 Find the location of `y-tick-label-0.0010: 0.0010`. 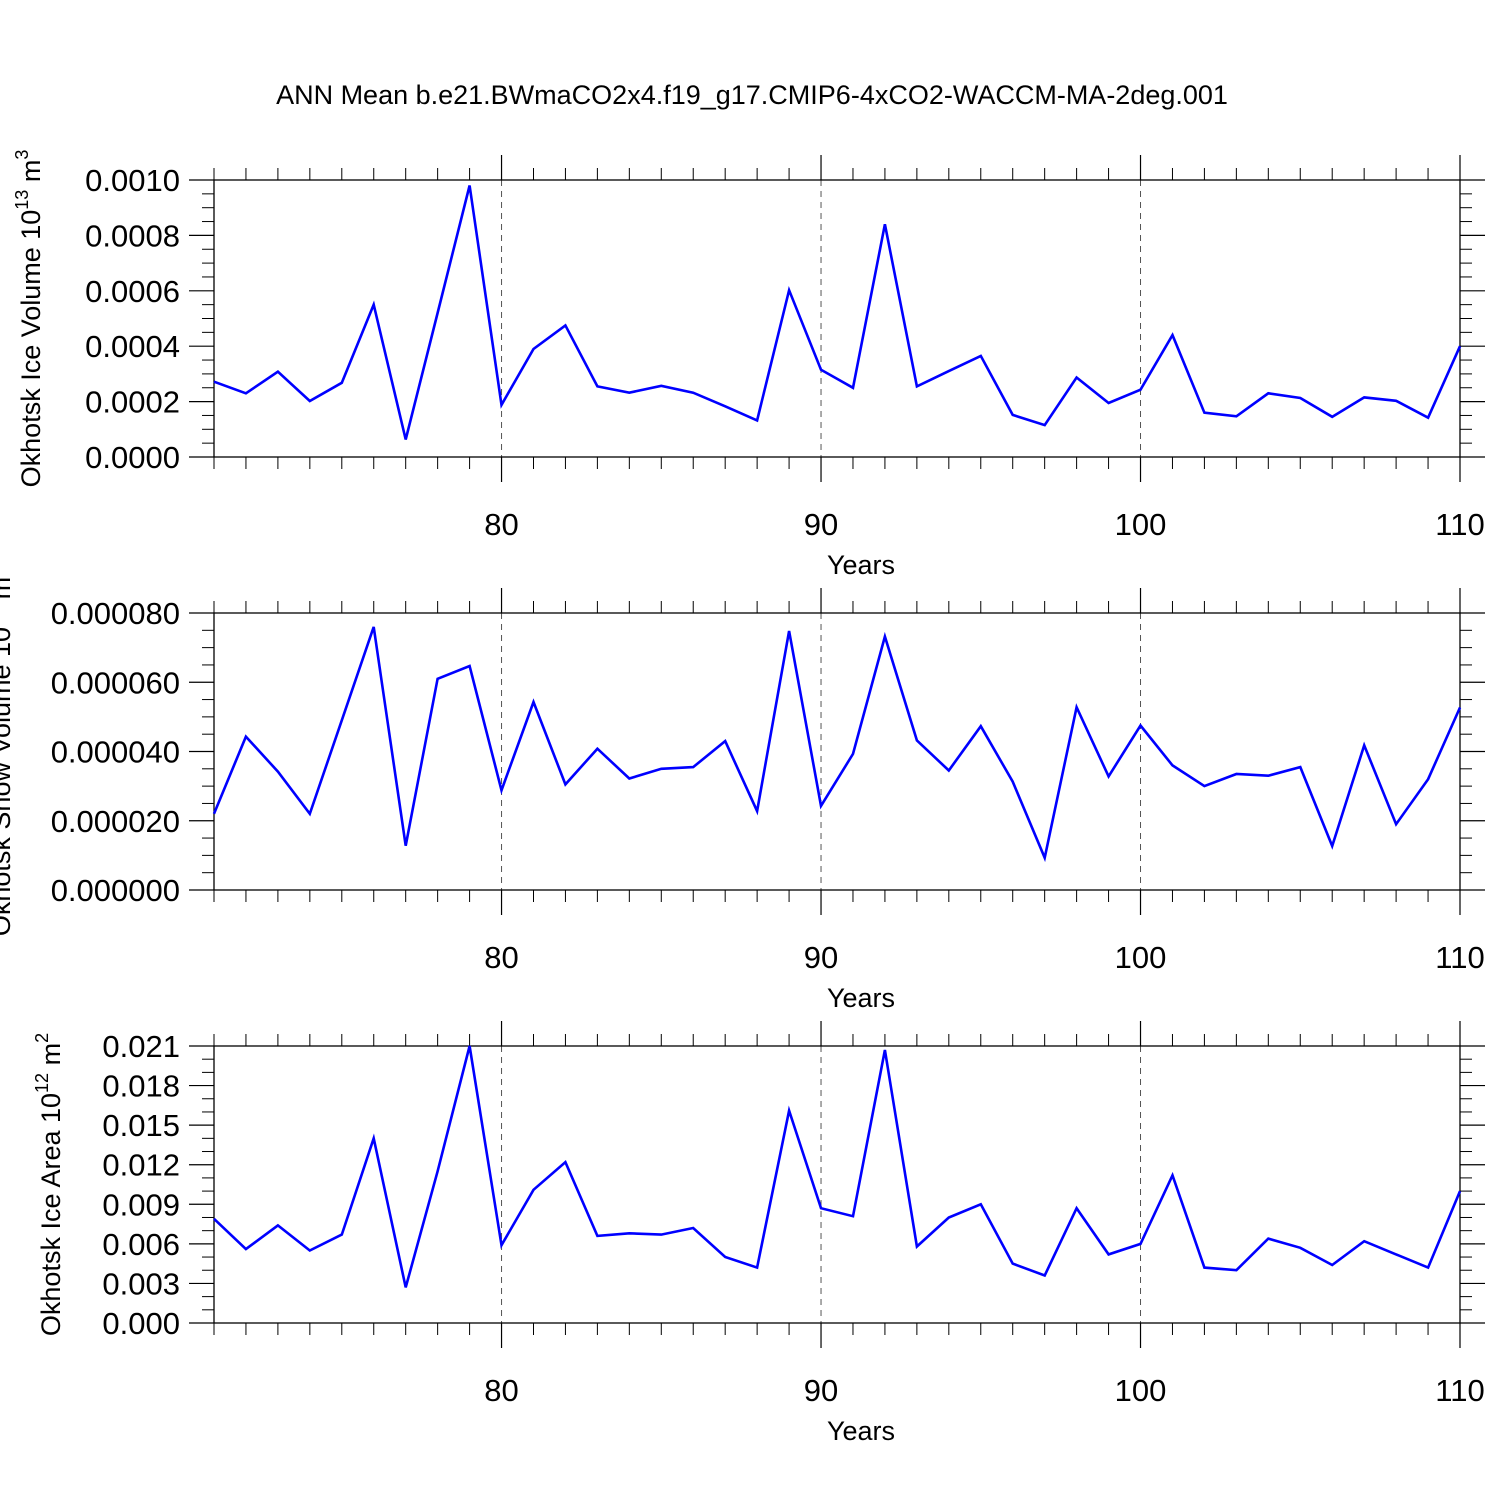

y-tick-label-0.0010: 0.0010 is located at coordinates (132, 180).